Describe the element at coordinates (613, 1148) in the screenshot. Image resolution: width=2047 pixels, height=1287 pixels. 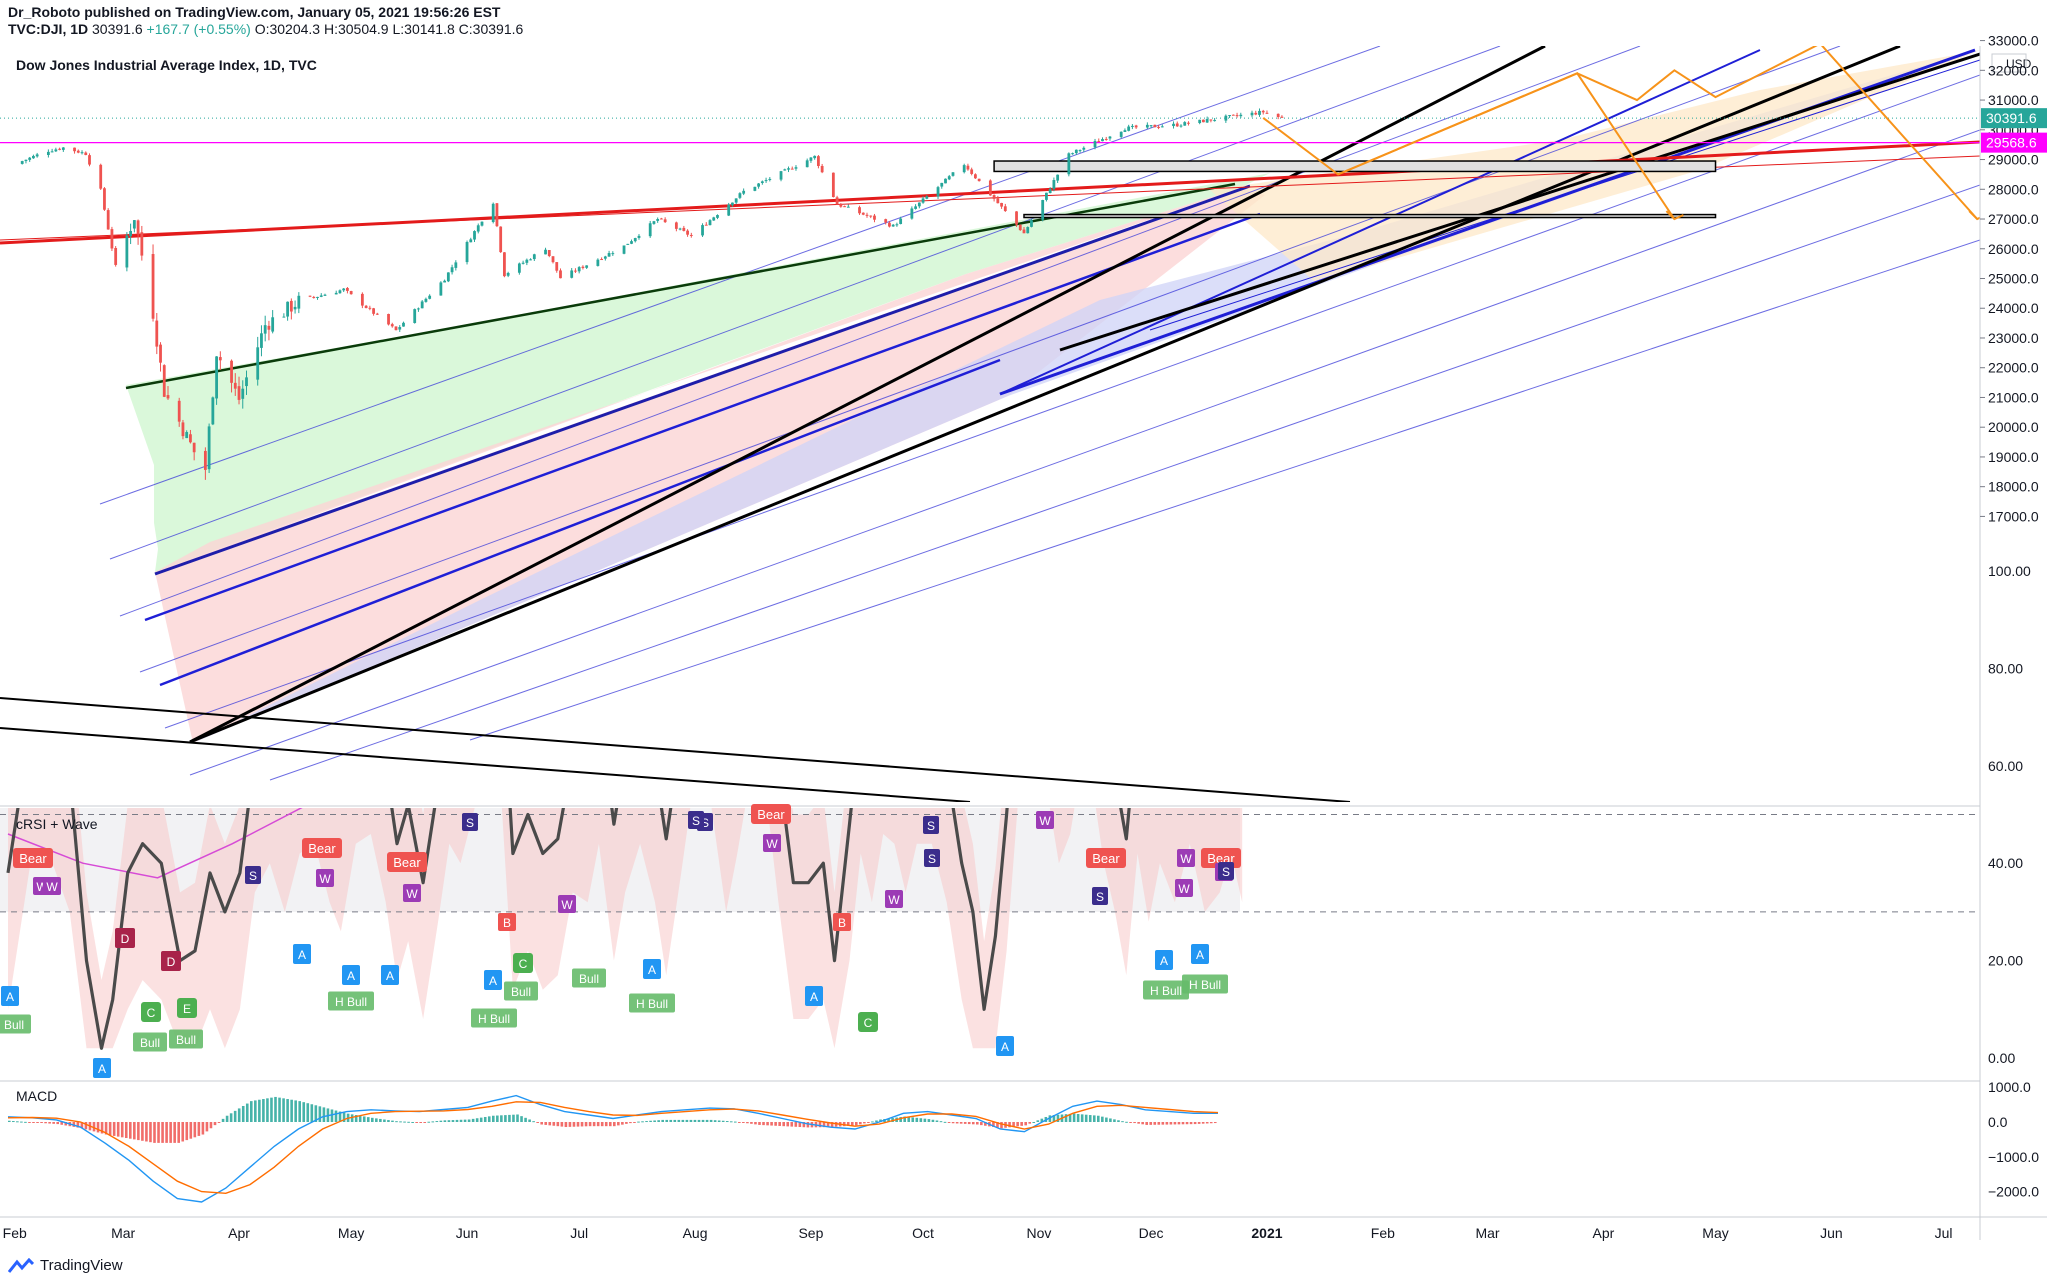
I see `macd-pane` at that location.